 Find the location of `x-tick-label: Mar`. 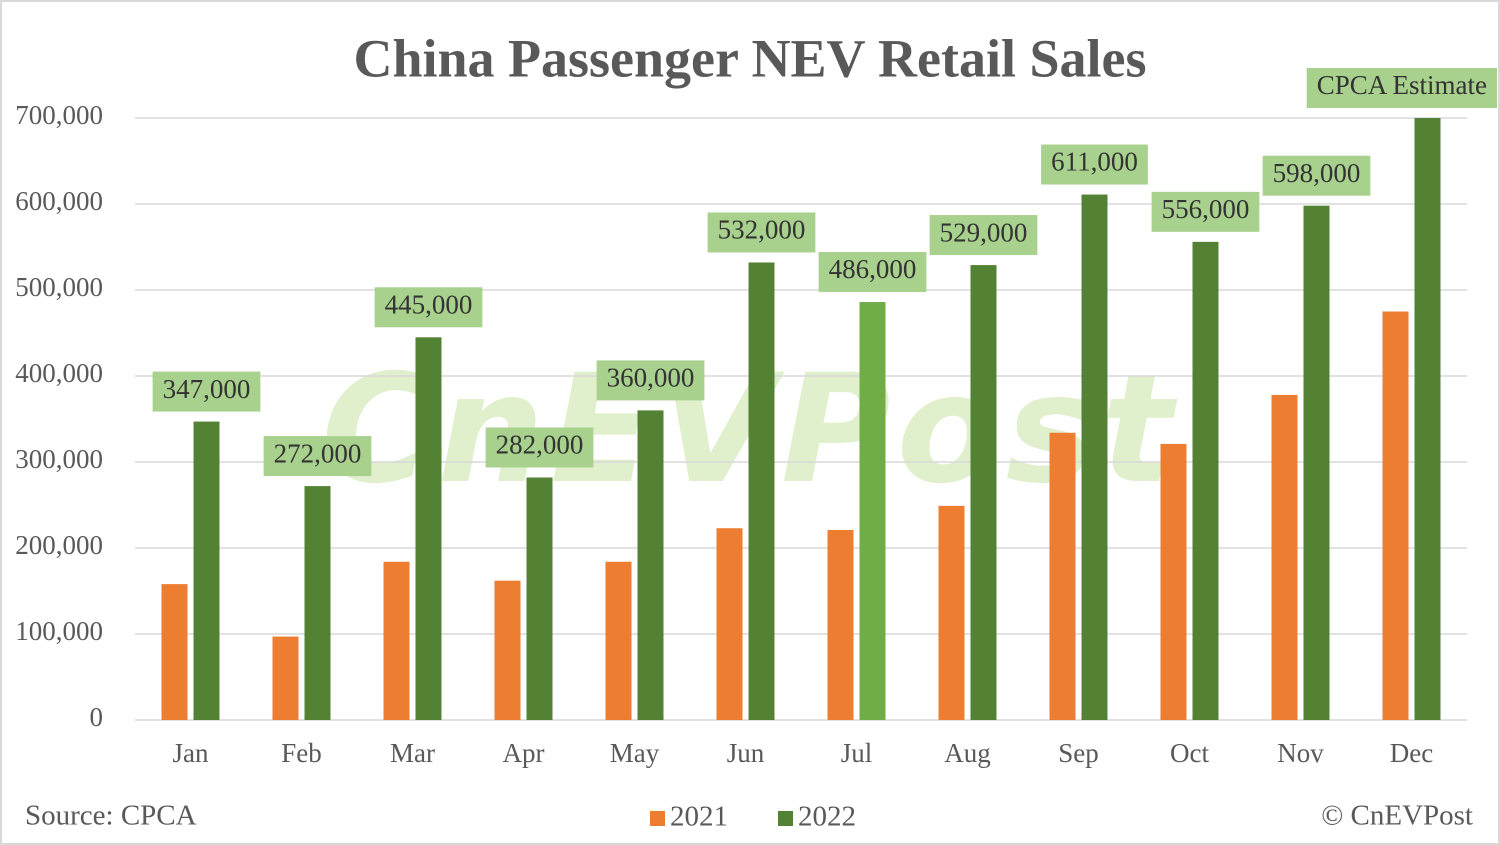

x-tick-label: Mar is located at coordinates (412, 753).